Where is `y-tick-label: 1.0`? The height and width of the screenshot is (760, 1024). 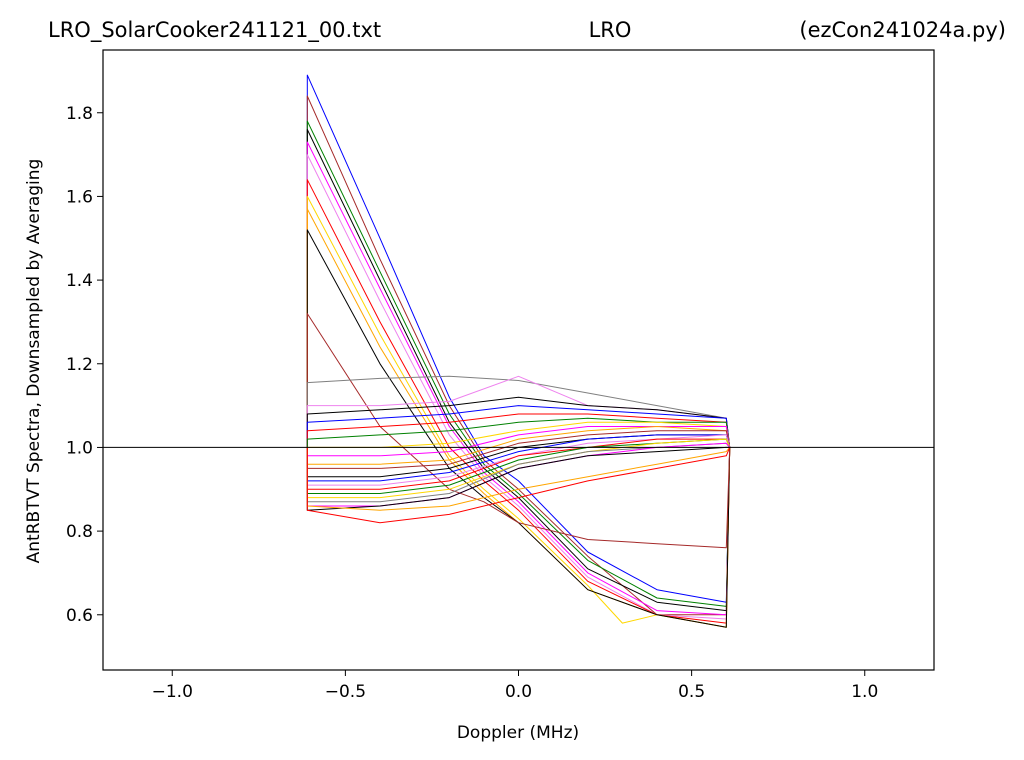
y-tick-label: 1.0 is located at coordinates (79, 448).